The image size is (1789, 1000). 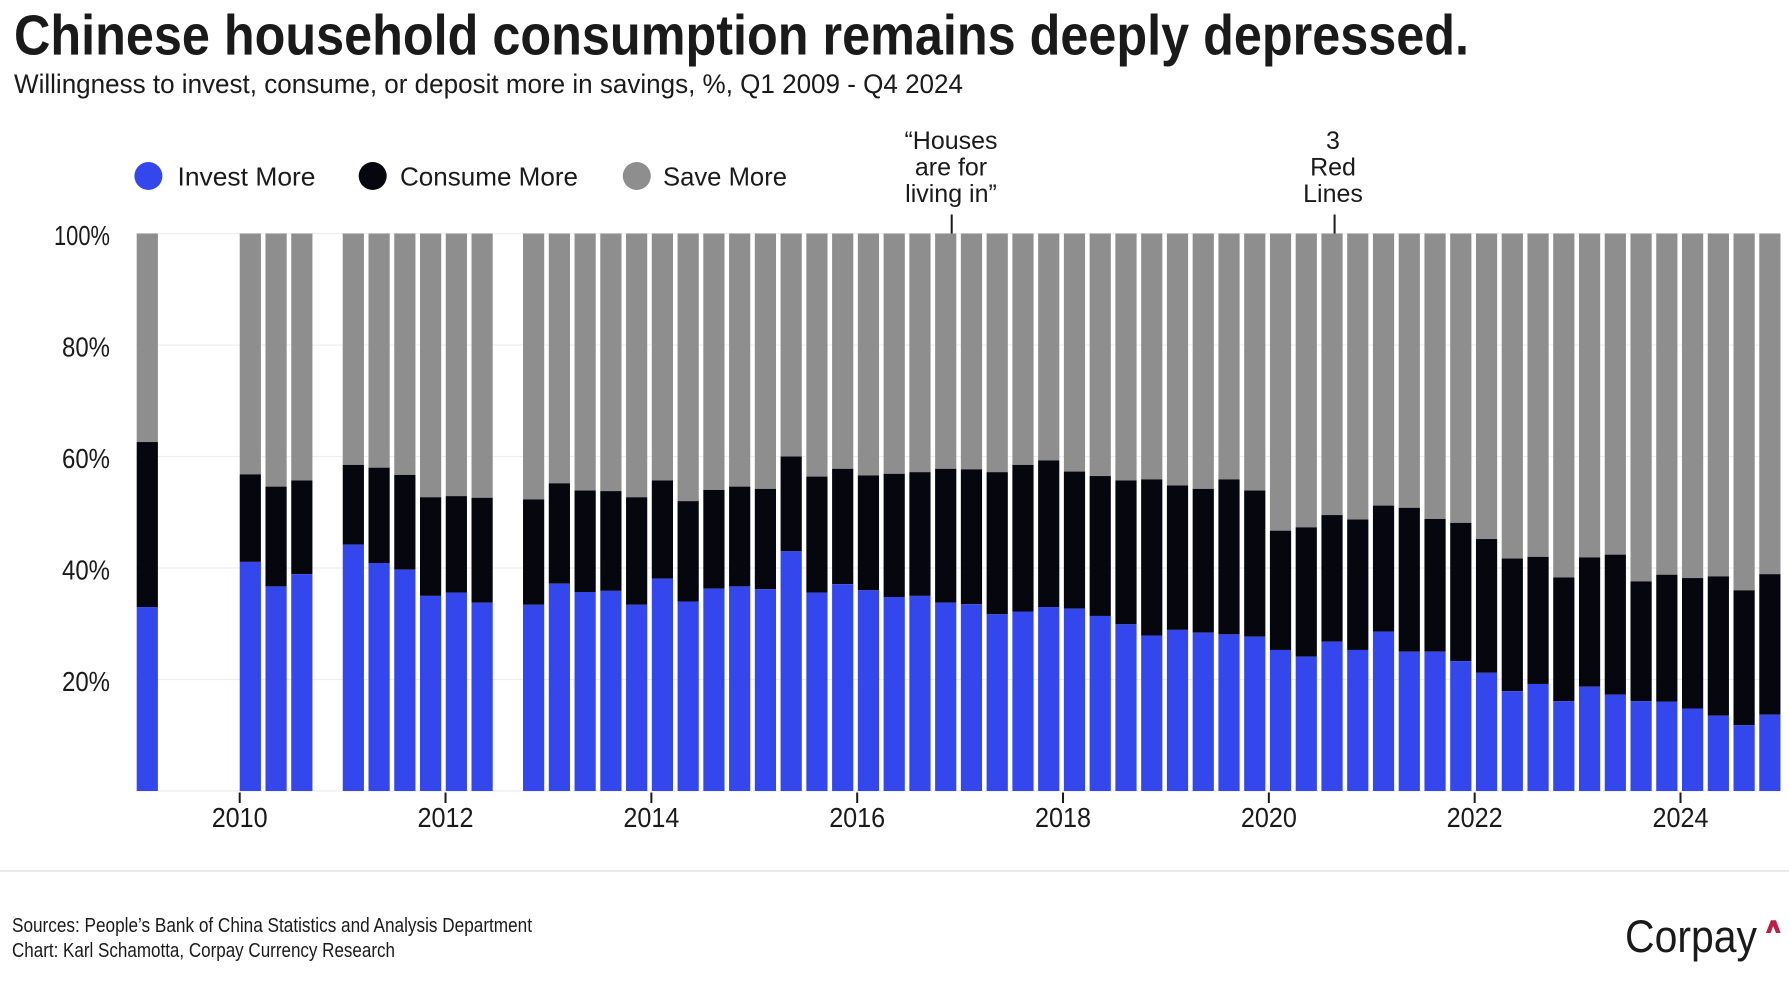 I want to click on svg-text: 2014, so click(x=651, y=817).